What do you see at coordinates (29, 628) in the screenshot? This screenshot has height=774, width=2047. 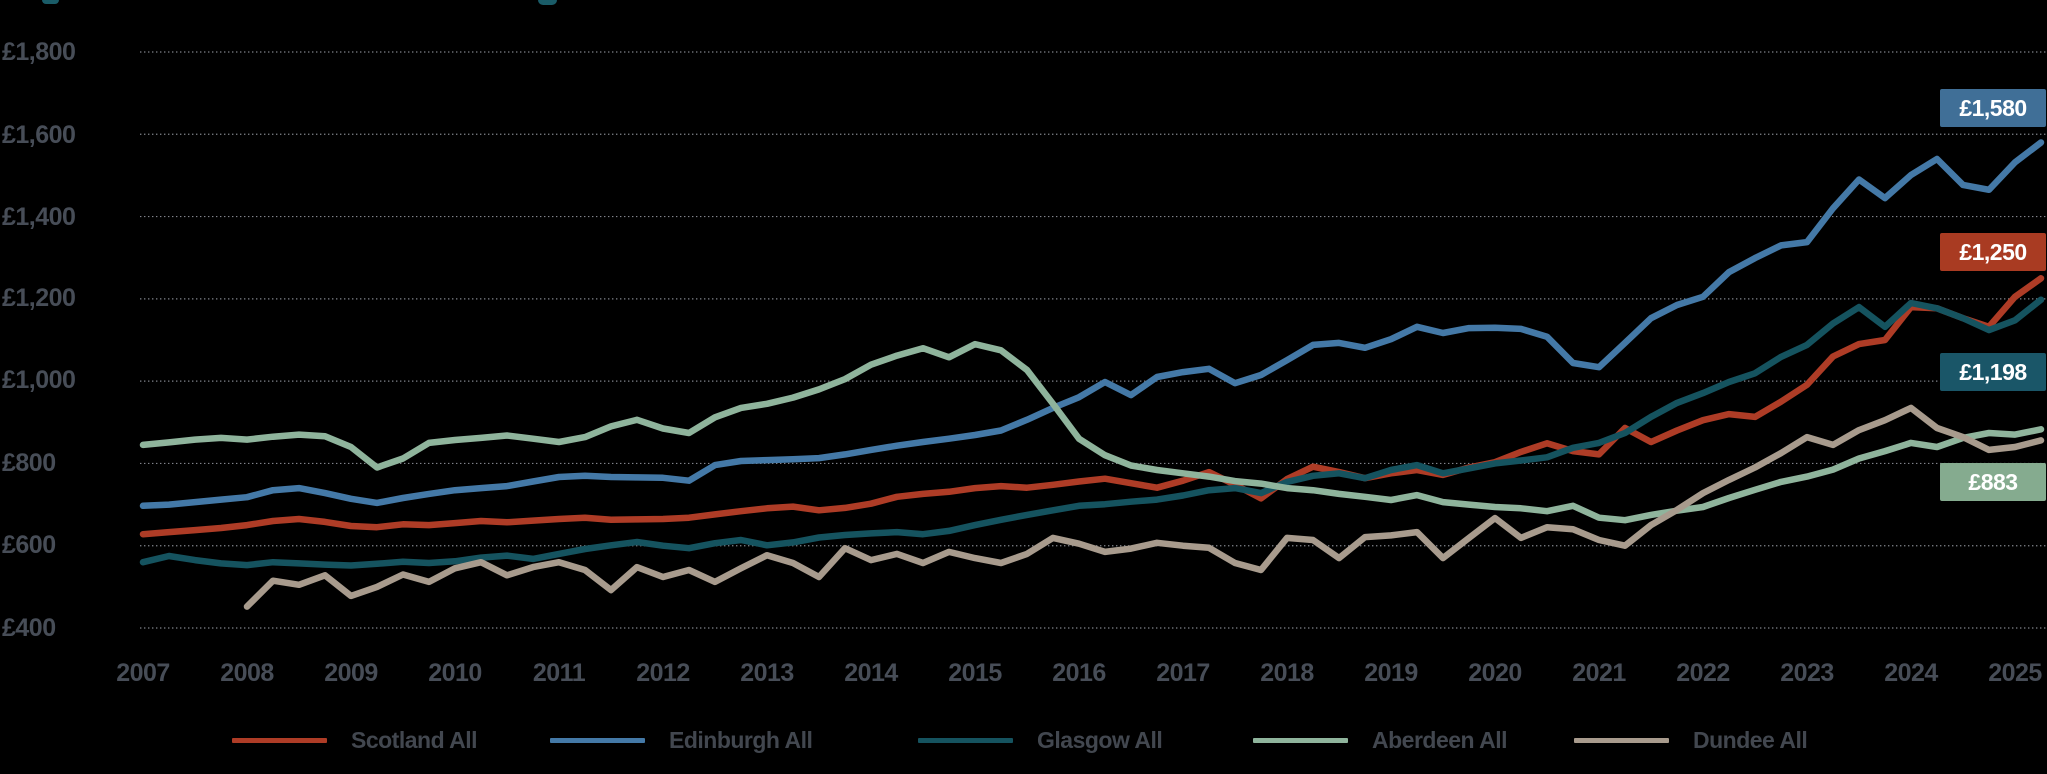 I see `y-tick-label: £400` at bounding box center [29, 628].